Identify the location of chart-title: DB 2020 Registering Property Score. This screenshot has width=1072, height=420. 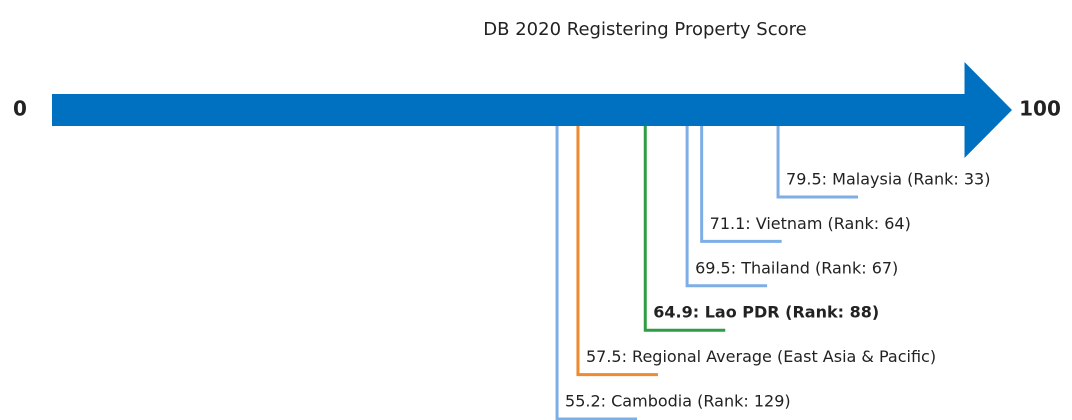
(644, 29).